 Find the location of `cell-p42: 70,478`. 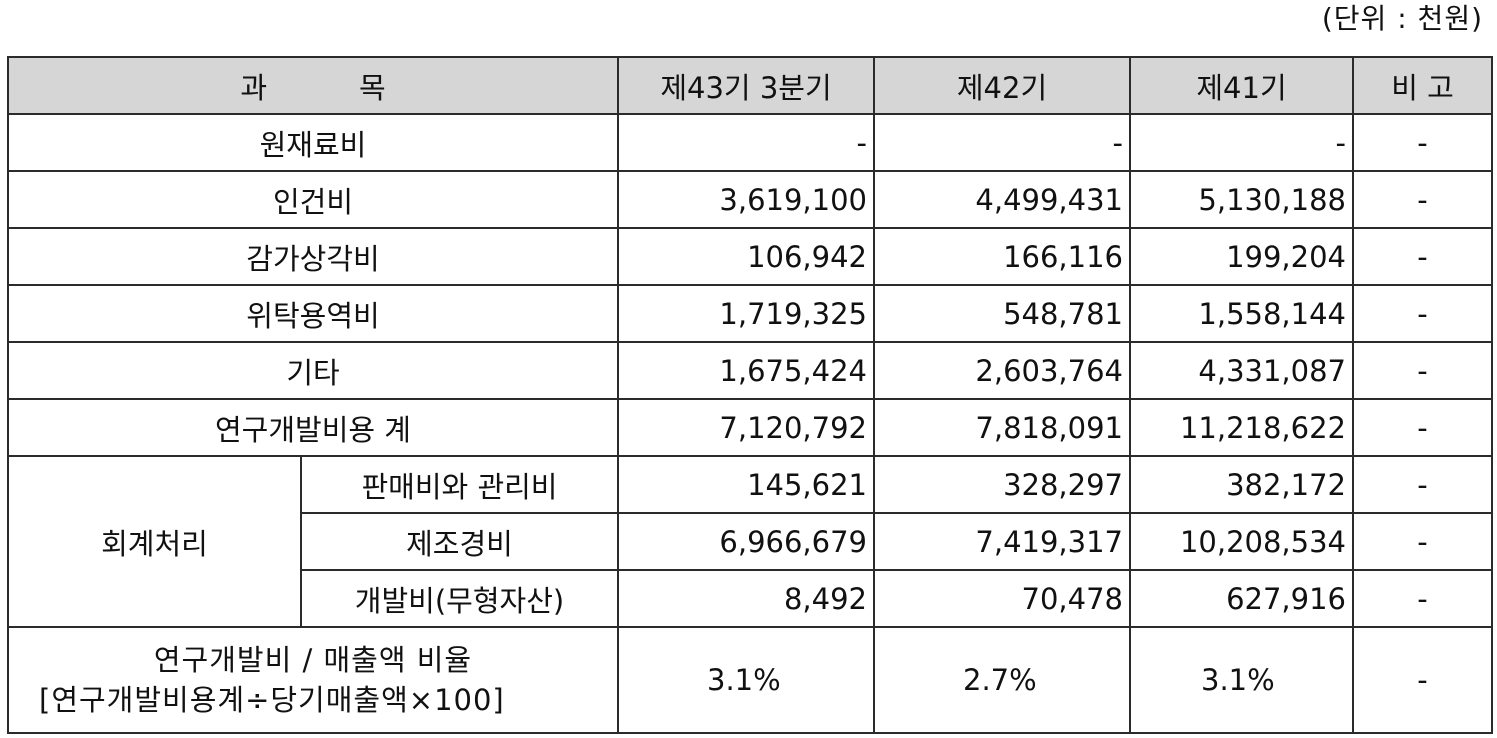

cell-p42: 70,478 is located at coordinates (1002, 598).